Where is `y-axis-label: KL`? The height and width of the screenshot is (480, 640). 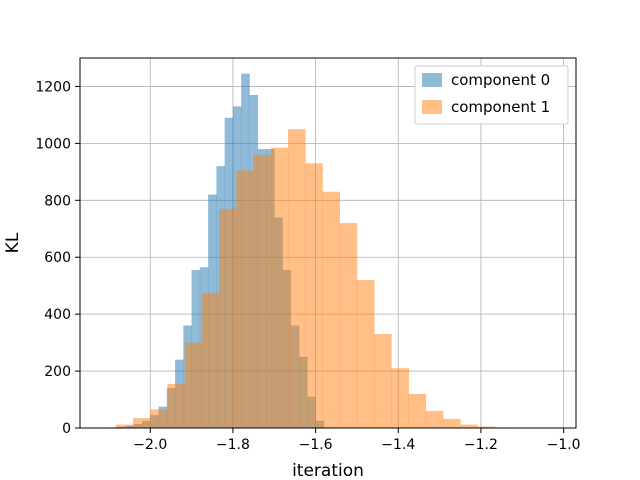
y-axis-label: KL is located at coordinates (13, 242).